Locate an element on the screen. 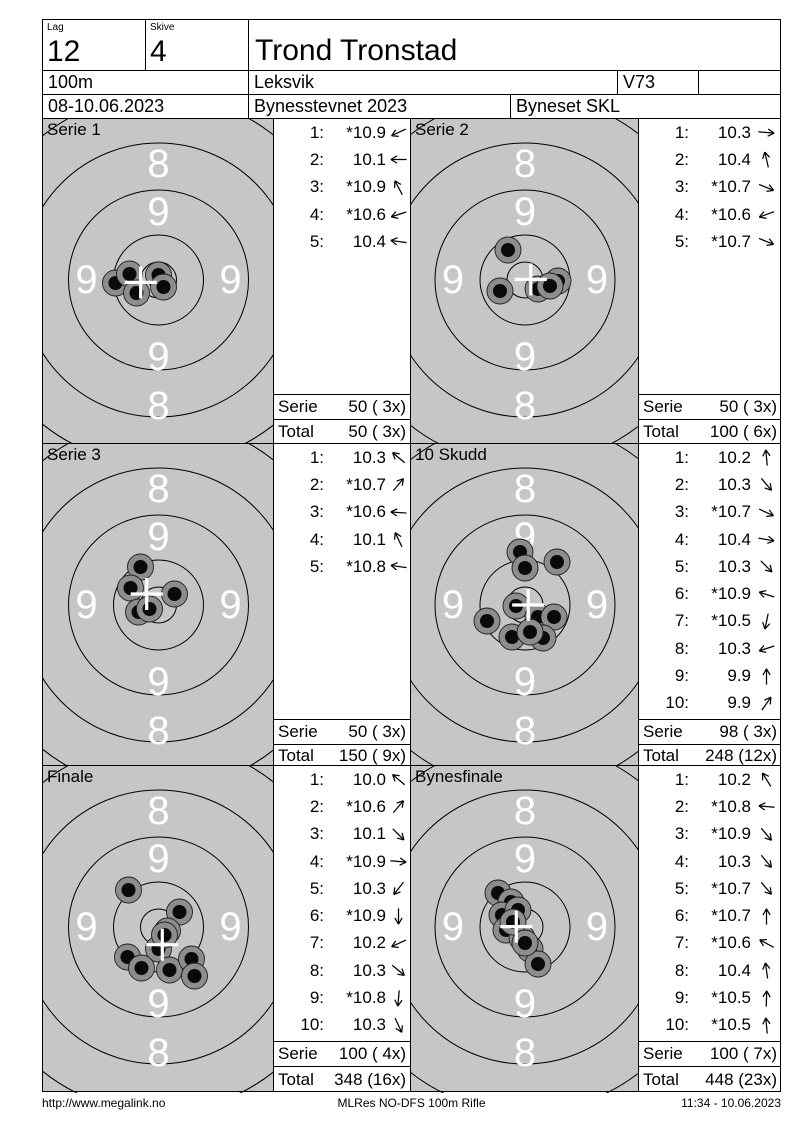 The width and height of the screenshot is (800, 1130). total-value: 248 (12x) is located at coordinates (741, 755).